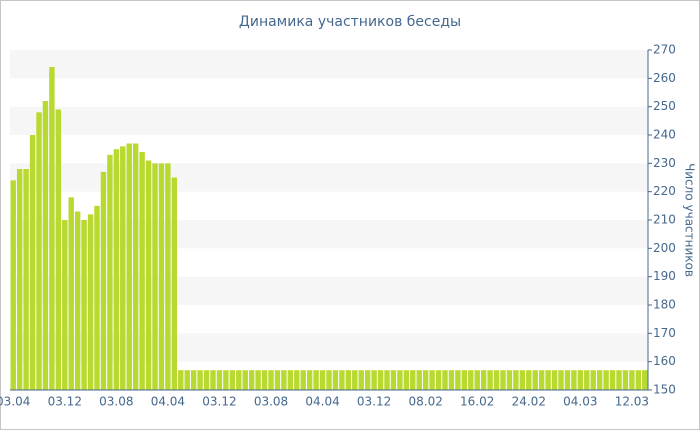  What do you see at coordinates (632, 402) in the screenshot?
I see `x-tick-label: 12.03` at bounding box center [632, 402].